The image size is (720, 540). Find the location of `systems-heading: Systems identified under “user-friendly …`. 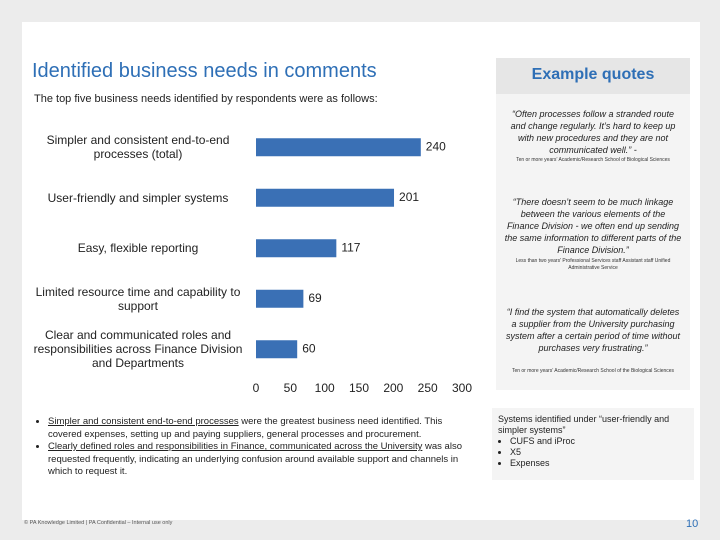

systems-heading: Systems identified under “user-friendly … is located at coordinates (584, 424).